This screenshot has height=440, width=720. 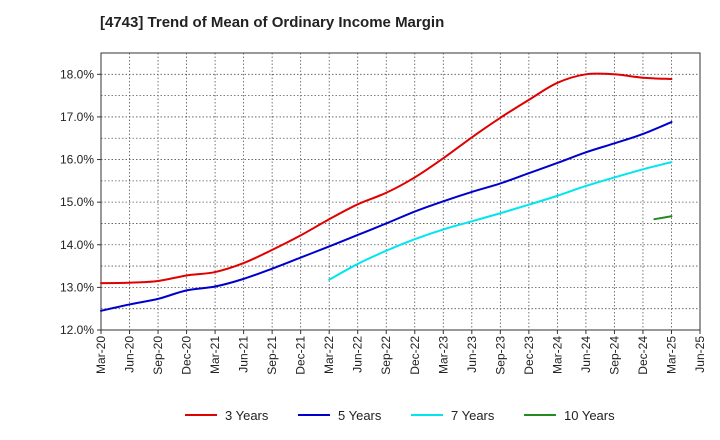 What do you see at coordinates (386, 355) in the screenshot?
I see `x-tick-label: Sep-22` at bounding box center [386, 355].